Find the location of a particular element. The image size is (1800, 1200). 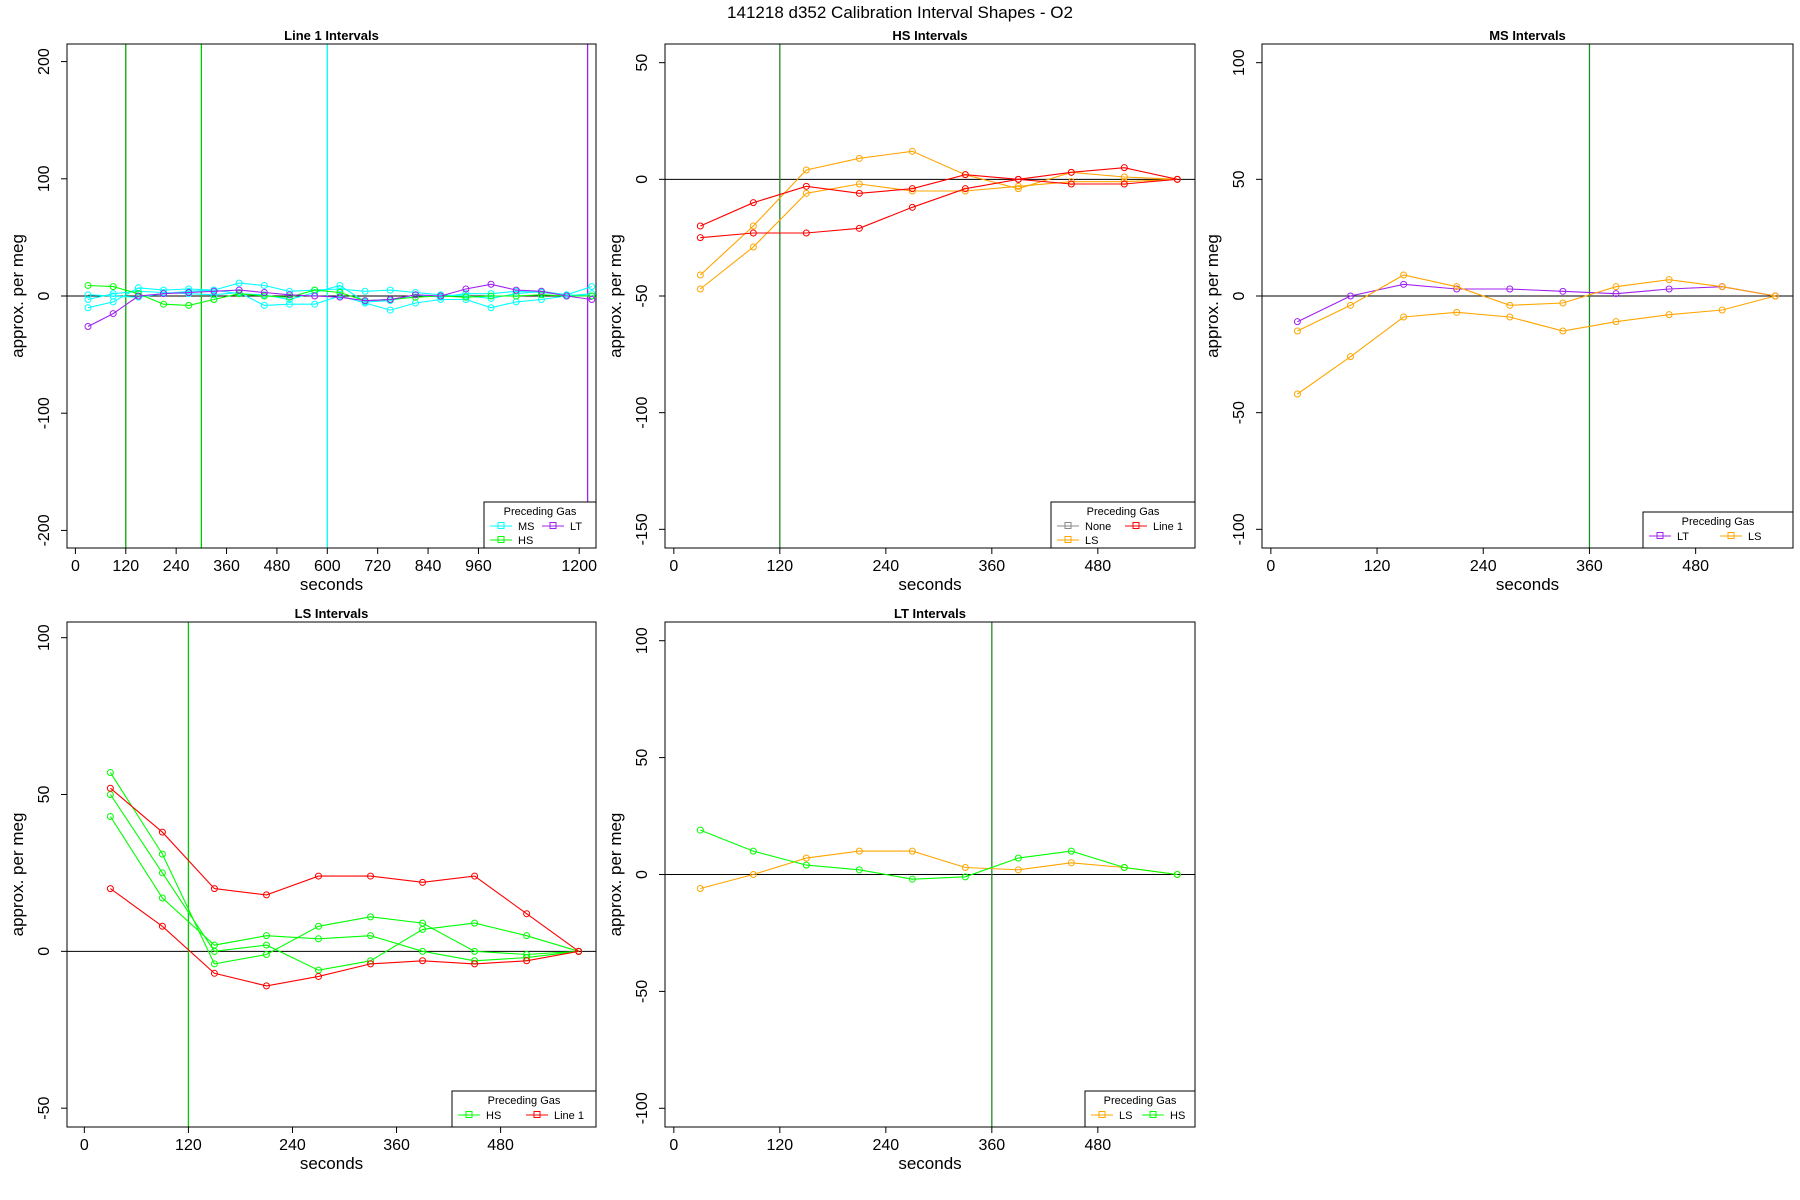

y-tick-label: 0 is located at coordinates (44, 951).